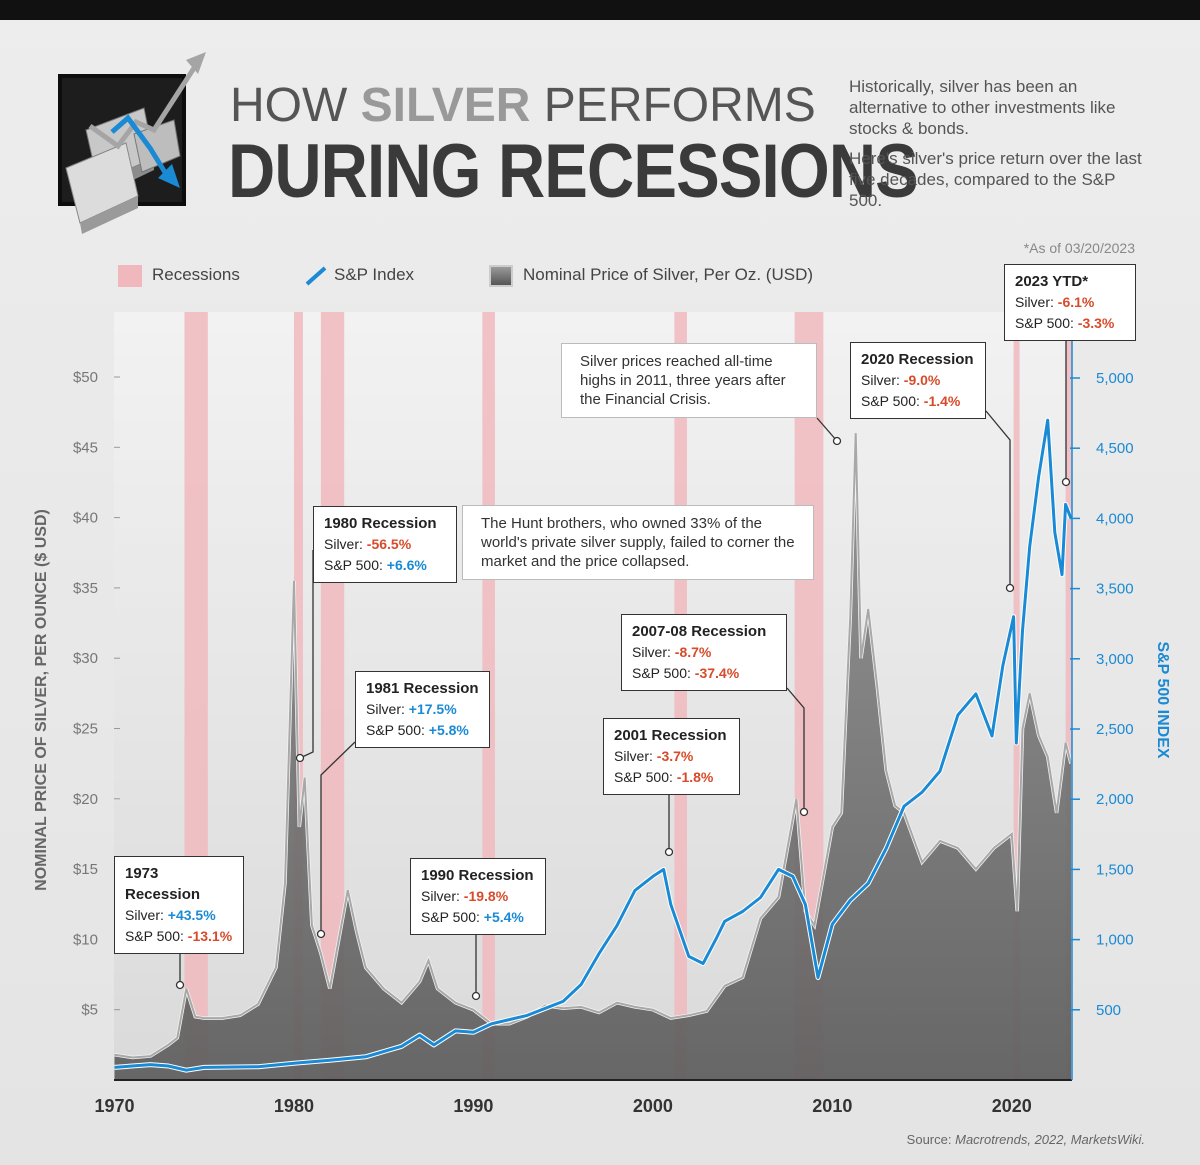  Describe the element at coordinates (294, 1106) in the screenshot. I see `x-tick-label: 1980` at that location.